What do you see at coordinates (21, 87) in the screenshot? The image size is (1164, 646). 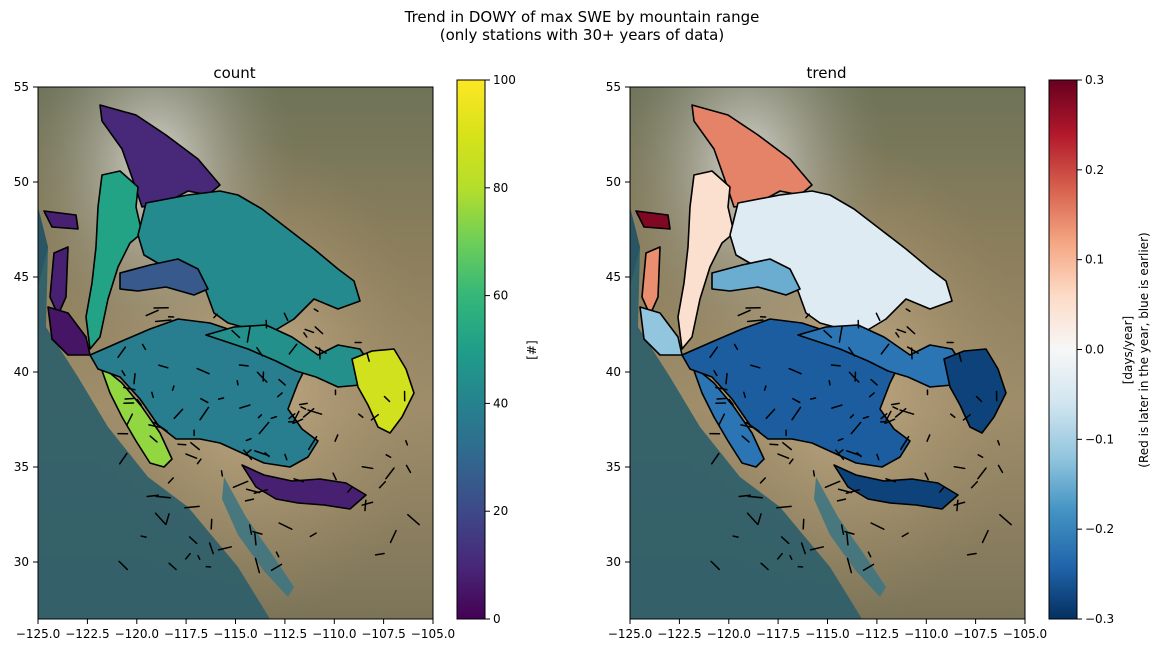 I see `y-tick-label: 55` at bounding box center [21, 87].